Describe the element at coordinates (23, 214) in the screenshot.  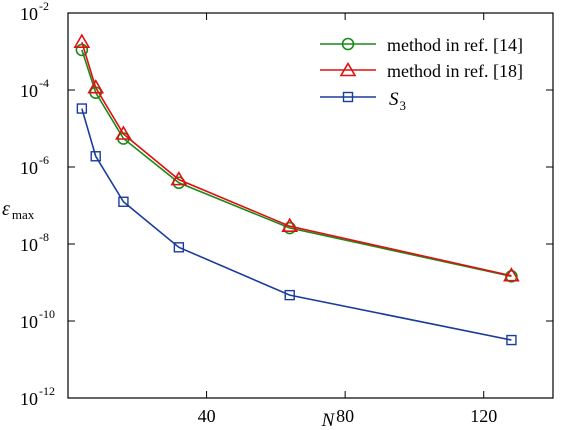
I see `y-axis-label-subscript: max` at that location.